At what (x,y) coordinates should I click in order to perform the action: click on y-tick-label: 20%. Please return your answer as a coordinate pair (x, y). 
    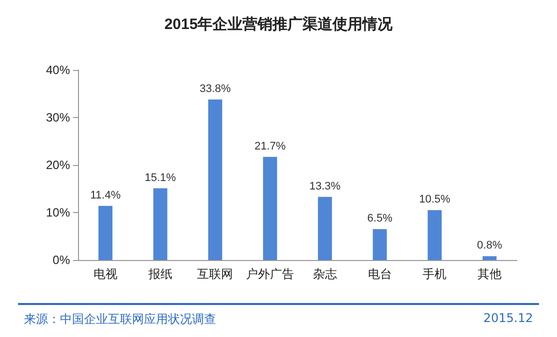
    Looking at the image, I should click on (58, 165).